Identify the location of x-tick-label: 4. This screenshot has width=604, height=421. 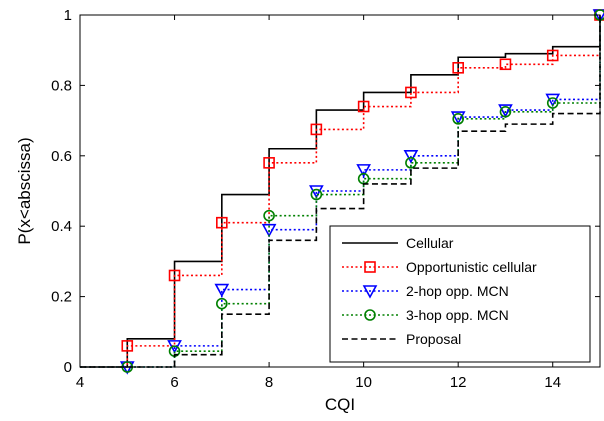
(80, 382).